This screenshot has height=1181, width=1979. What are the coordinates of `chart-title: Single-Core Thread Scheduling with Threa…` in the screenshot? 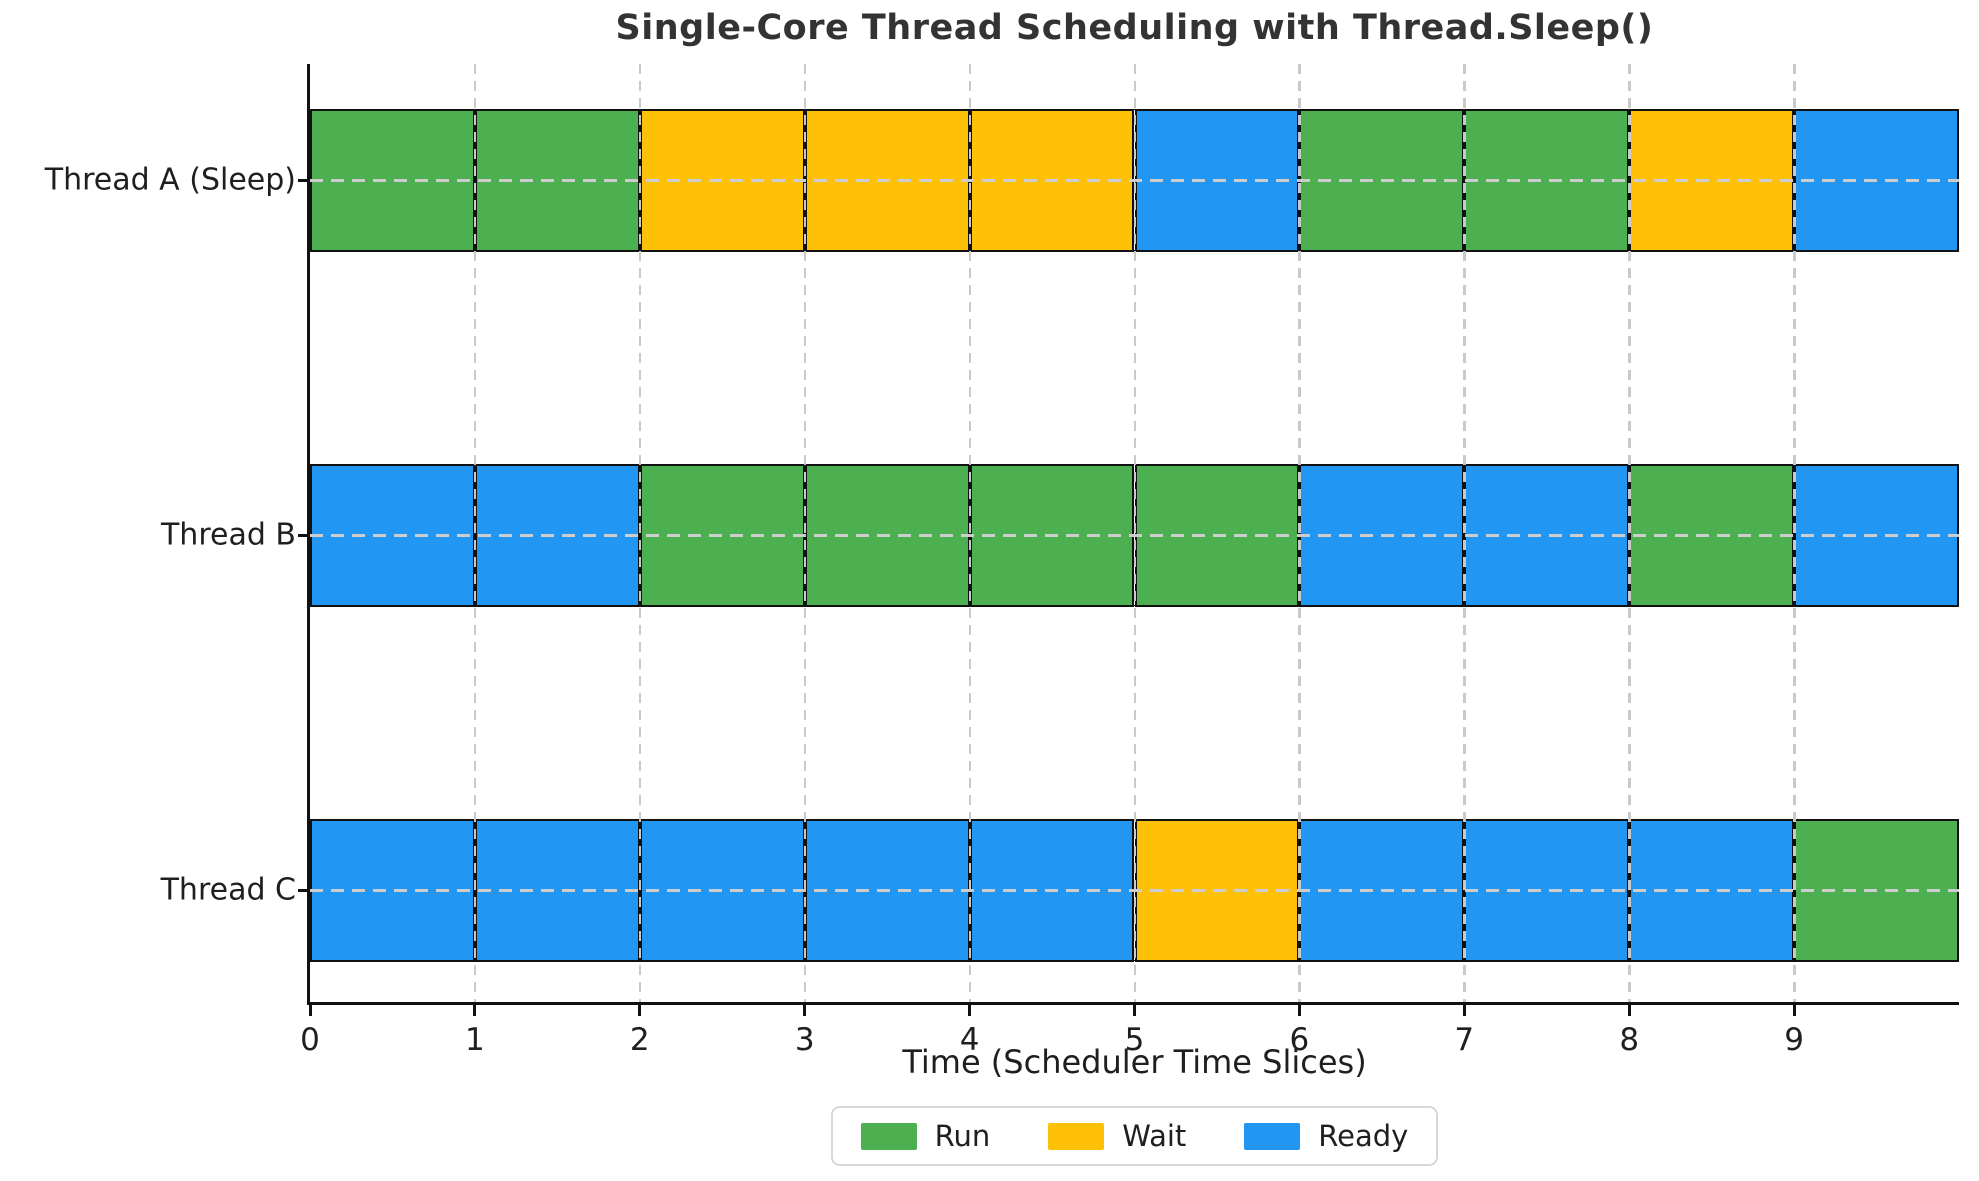 It's located at (1134, 28).